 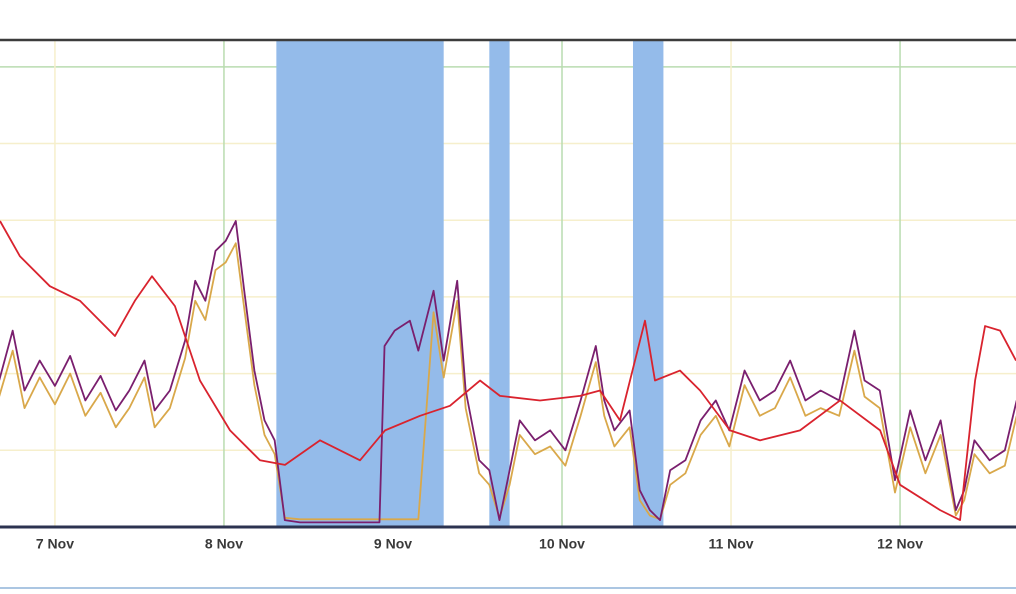 I want to click on x-tick-label: 7 Nov, so click(x=55, y=544).